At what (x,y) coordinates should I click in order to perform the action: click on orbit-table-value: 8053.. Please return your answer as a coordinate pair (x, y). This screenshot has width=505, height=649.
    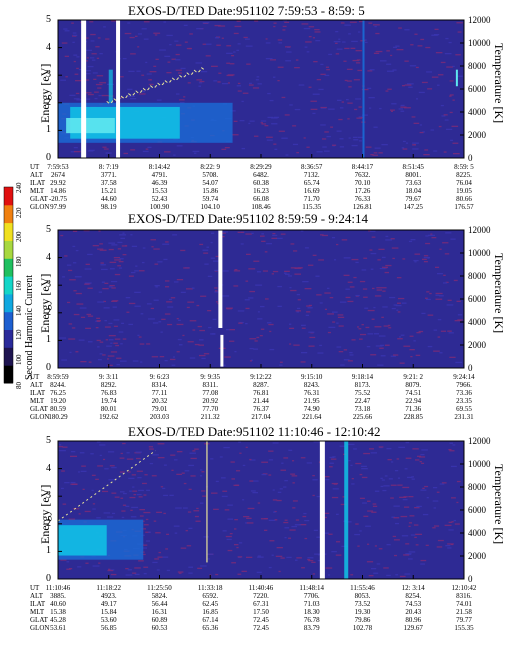
    Looking at the image, I should click on (362, 596).